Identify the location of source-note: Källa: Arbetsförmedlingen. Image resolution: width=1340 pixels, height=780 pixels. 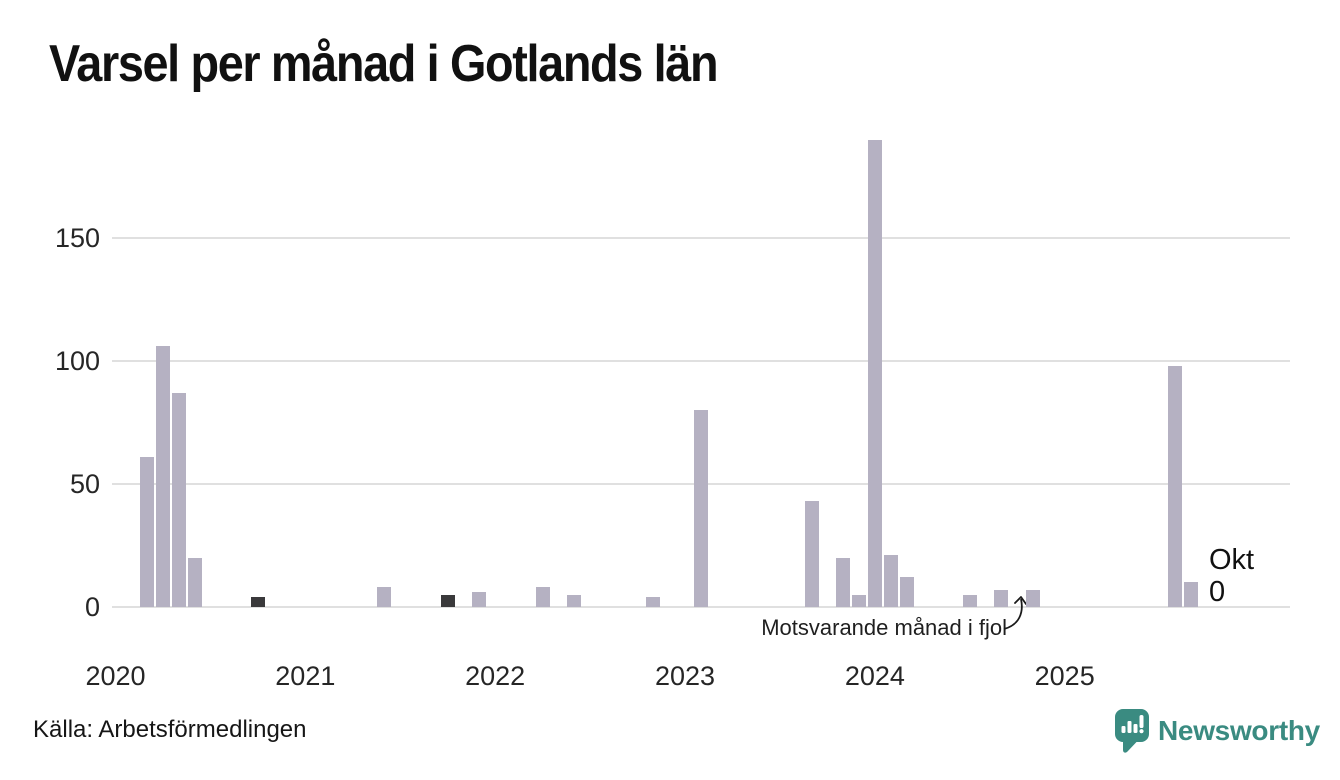
(170, 729).